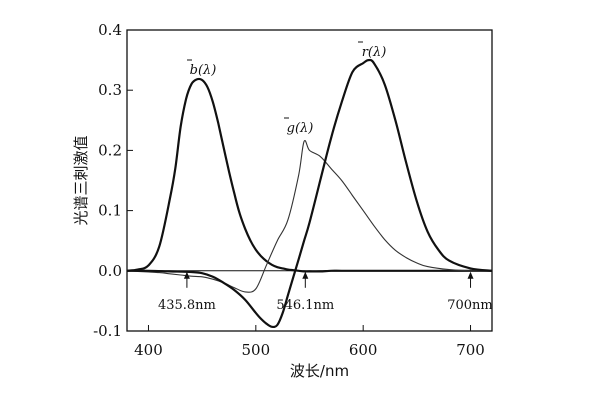 The image size is (600, 400). I want to click on b-bar-label: b(λ), so click(203, 70).